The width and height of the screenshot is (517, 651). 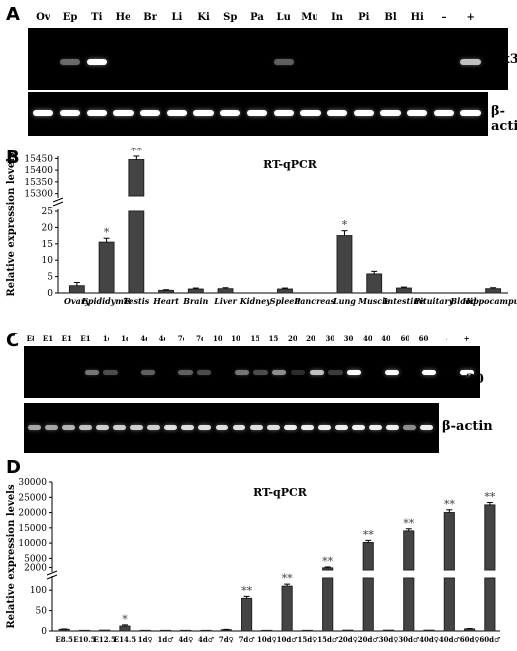 What do you see at coordinates (32, 514) in the screenshot?
I see `y-tick-label: 20000` at bounding box center [32, 514].